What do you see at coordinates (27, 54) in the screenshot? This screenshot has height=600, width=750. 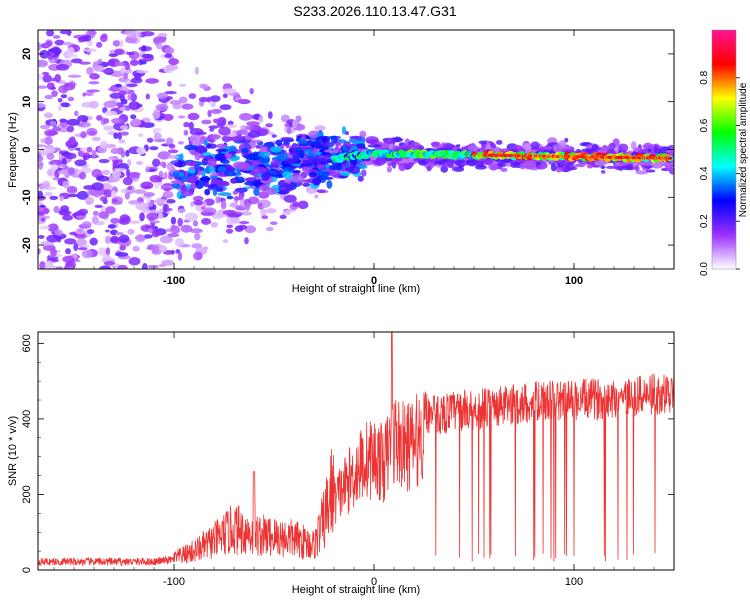 I see `y-tick-label: 20` at bounding box center [27, 54].